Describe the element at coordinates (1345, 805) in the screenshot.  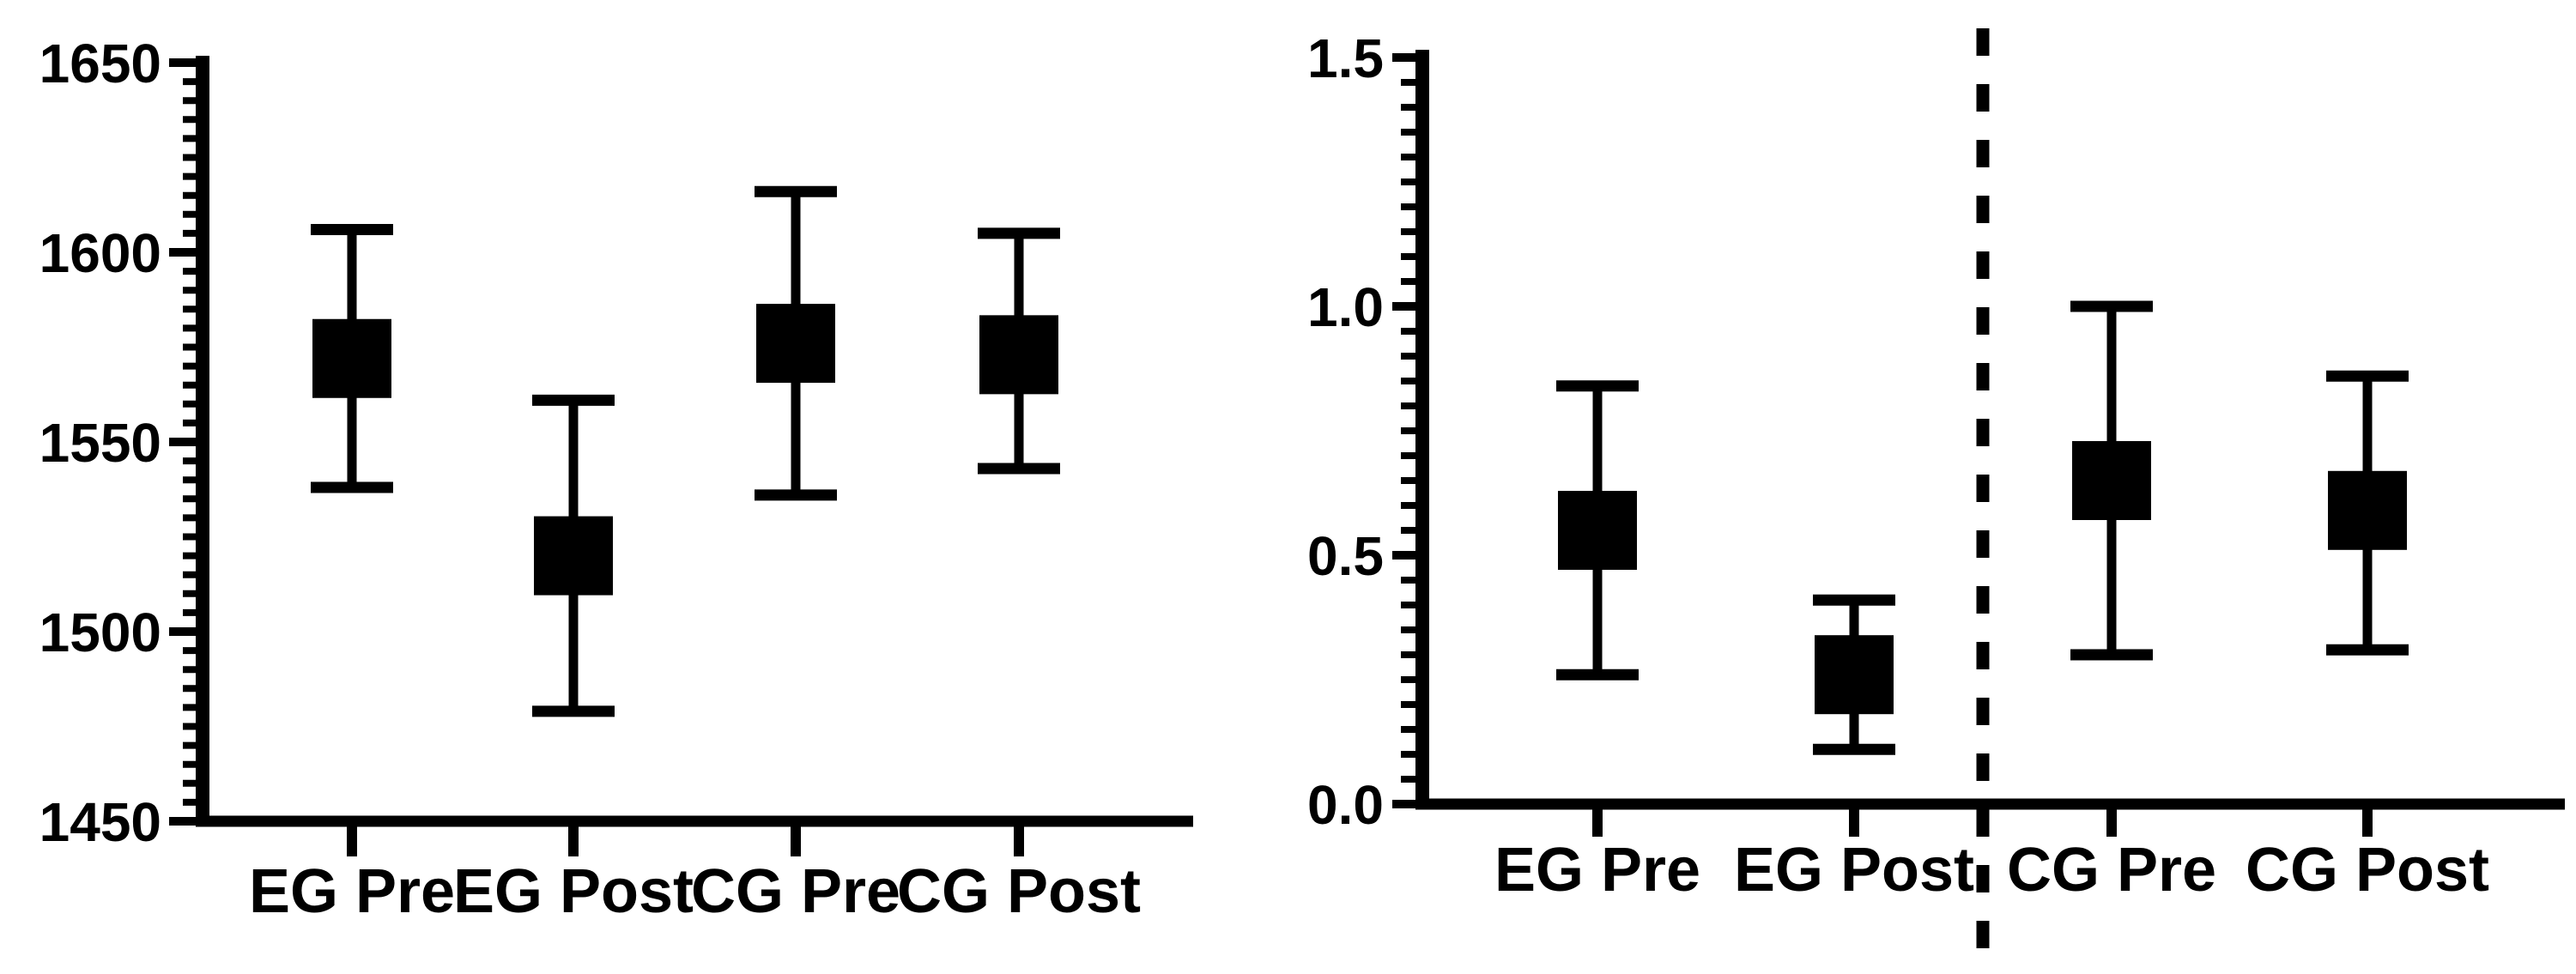
I see `y-tick-label: 0.0` at that location.